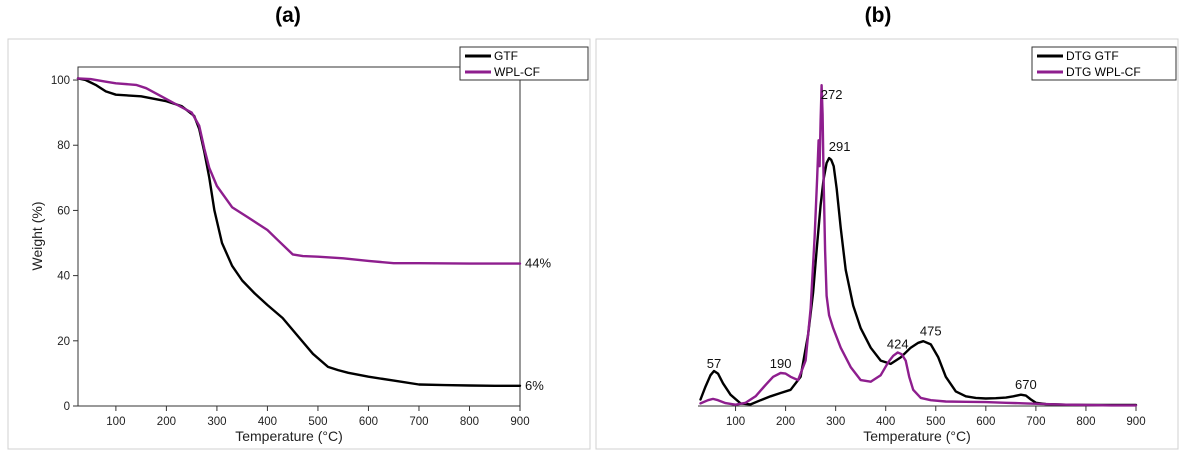 Image resolution: width=1184 pixels, height=450 pixels. What do you see at coordinates (37, 236) in the screenshot?
I see `panel-a-y-axis-title: Weight (%)` at bounding box center [37, 236].